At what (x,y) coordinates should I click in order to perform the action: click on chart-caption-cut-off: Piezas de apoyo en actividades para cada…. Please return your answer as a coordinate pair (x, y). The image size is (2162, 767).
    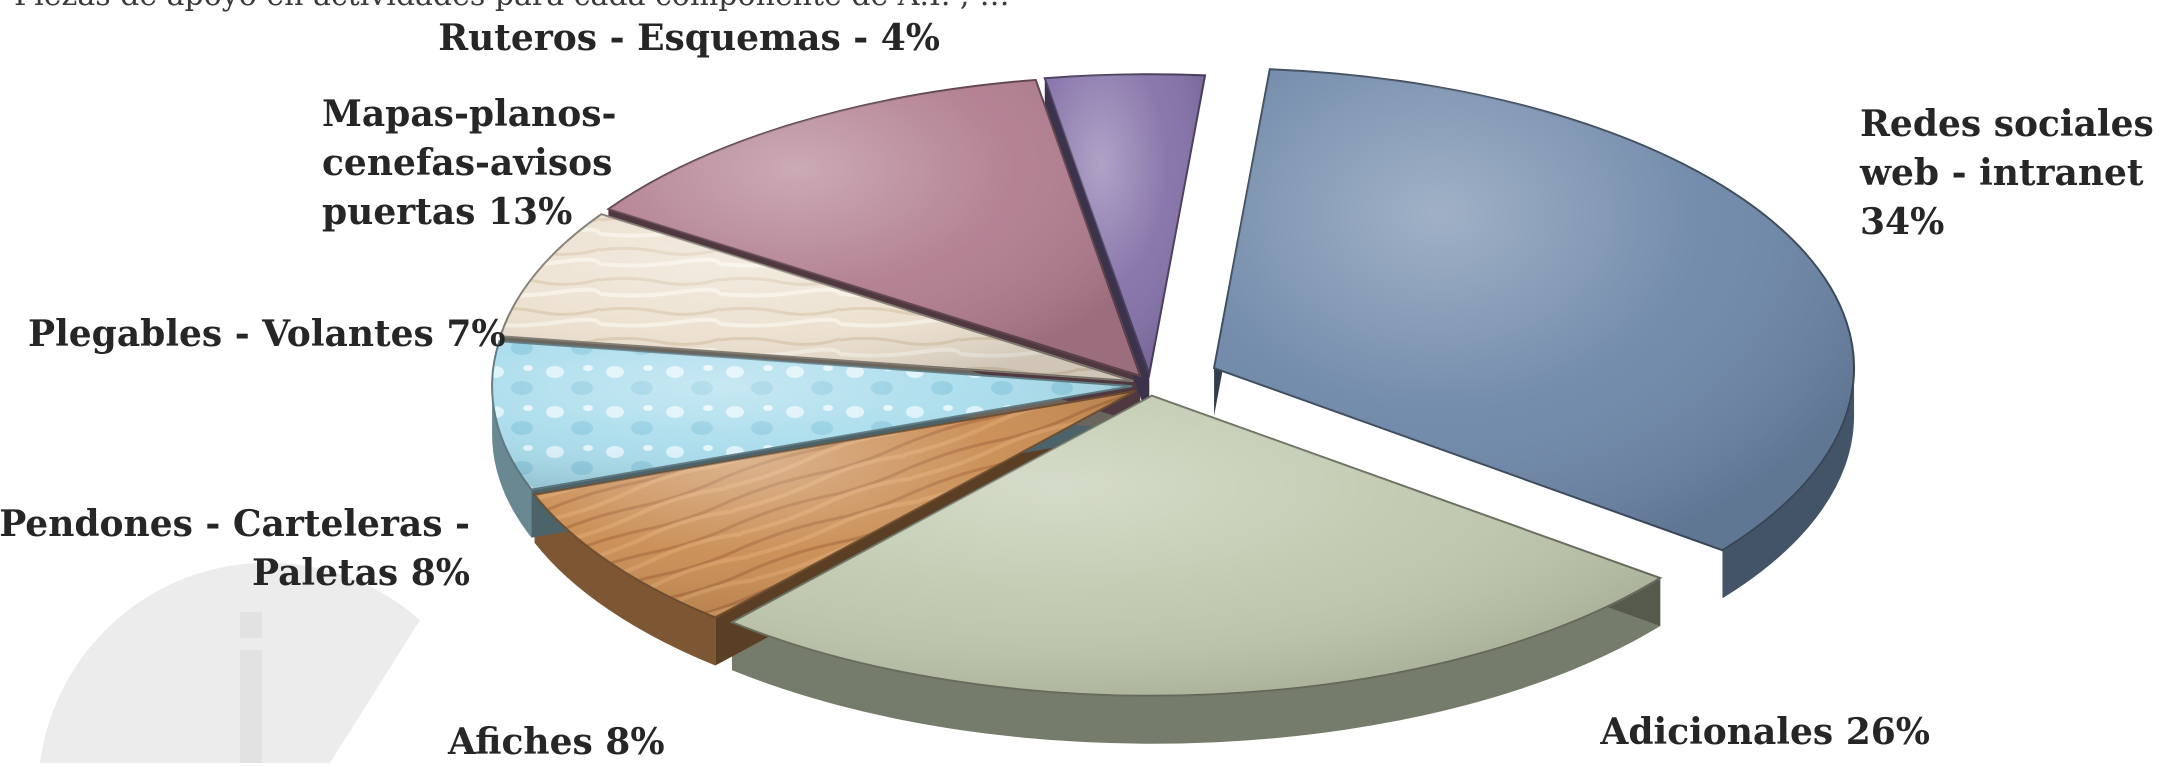
    Looking at the image, I should click on (512, 6).